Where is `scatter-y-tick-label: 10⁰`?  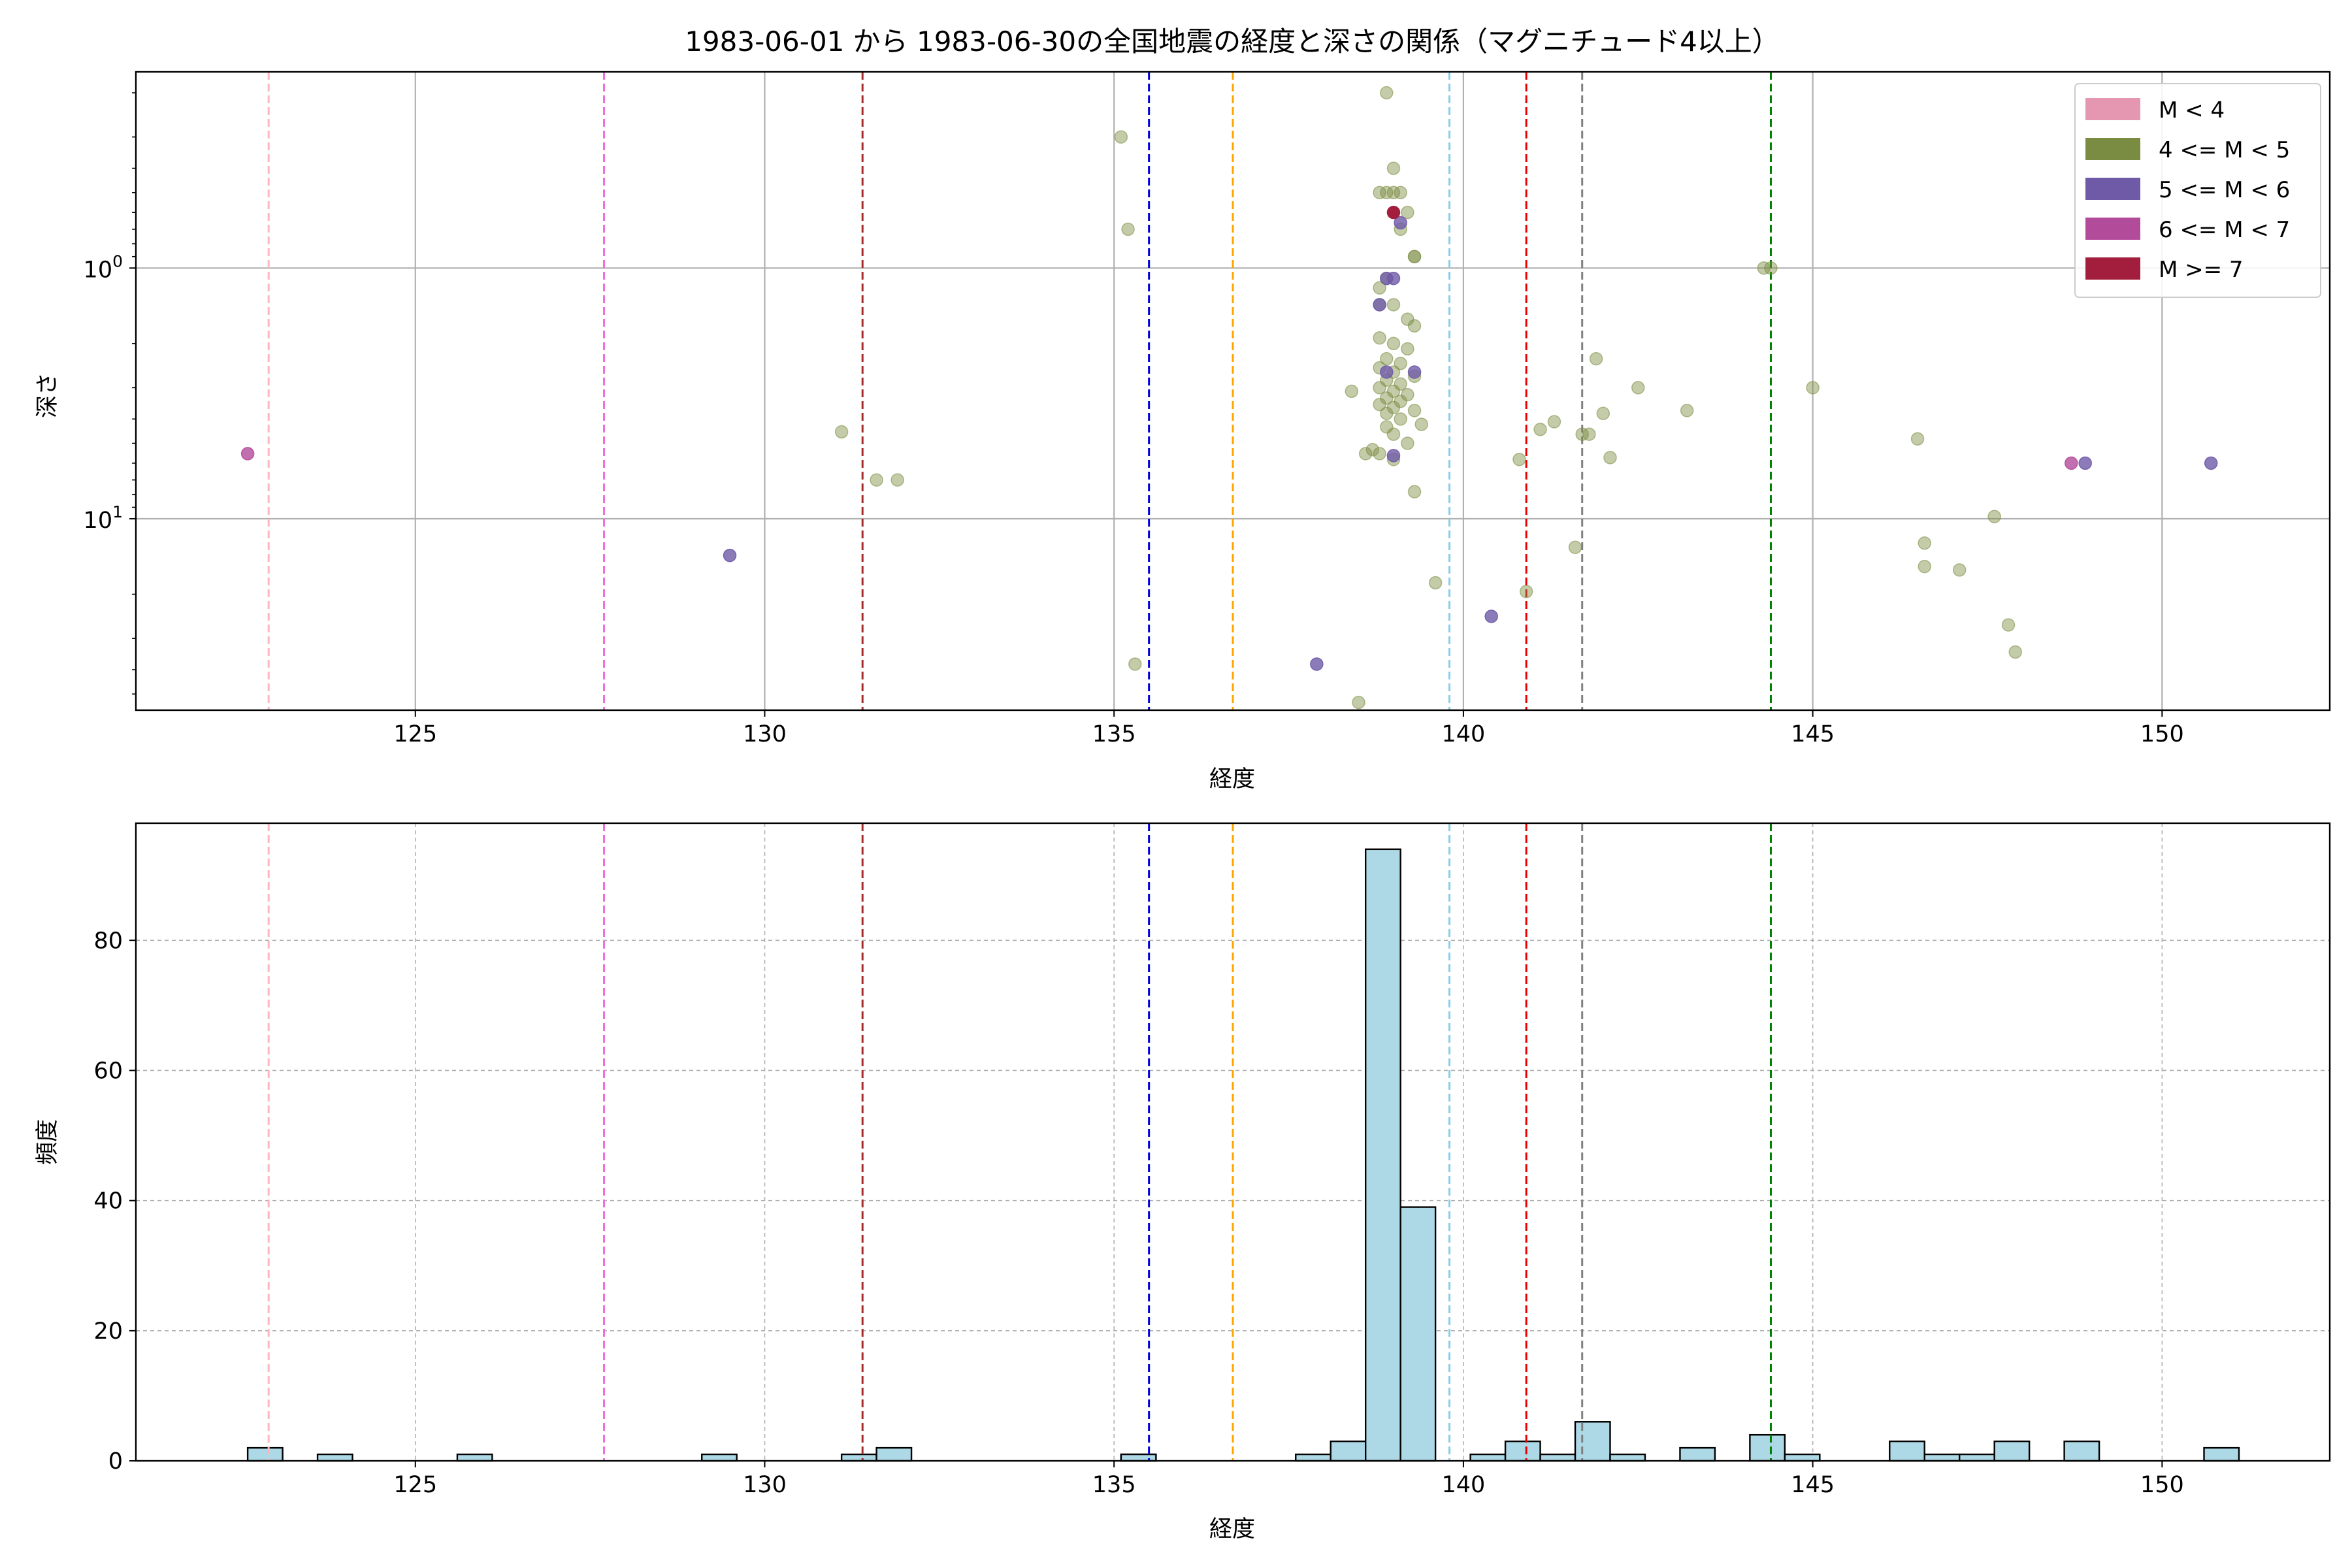
scatter-y-tick-label: 10⁰ is located at coordinates (103, 267).